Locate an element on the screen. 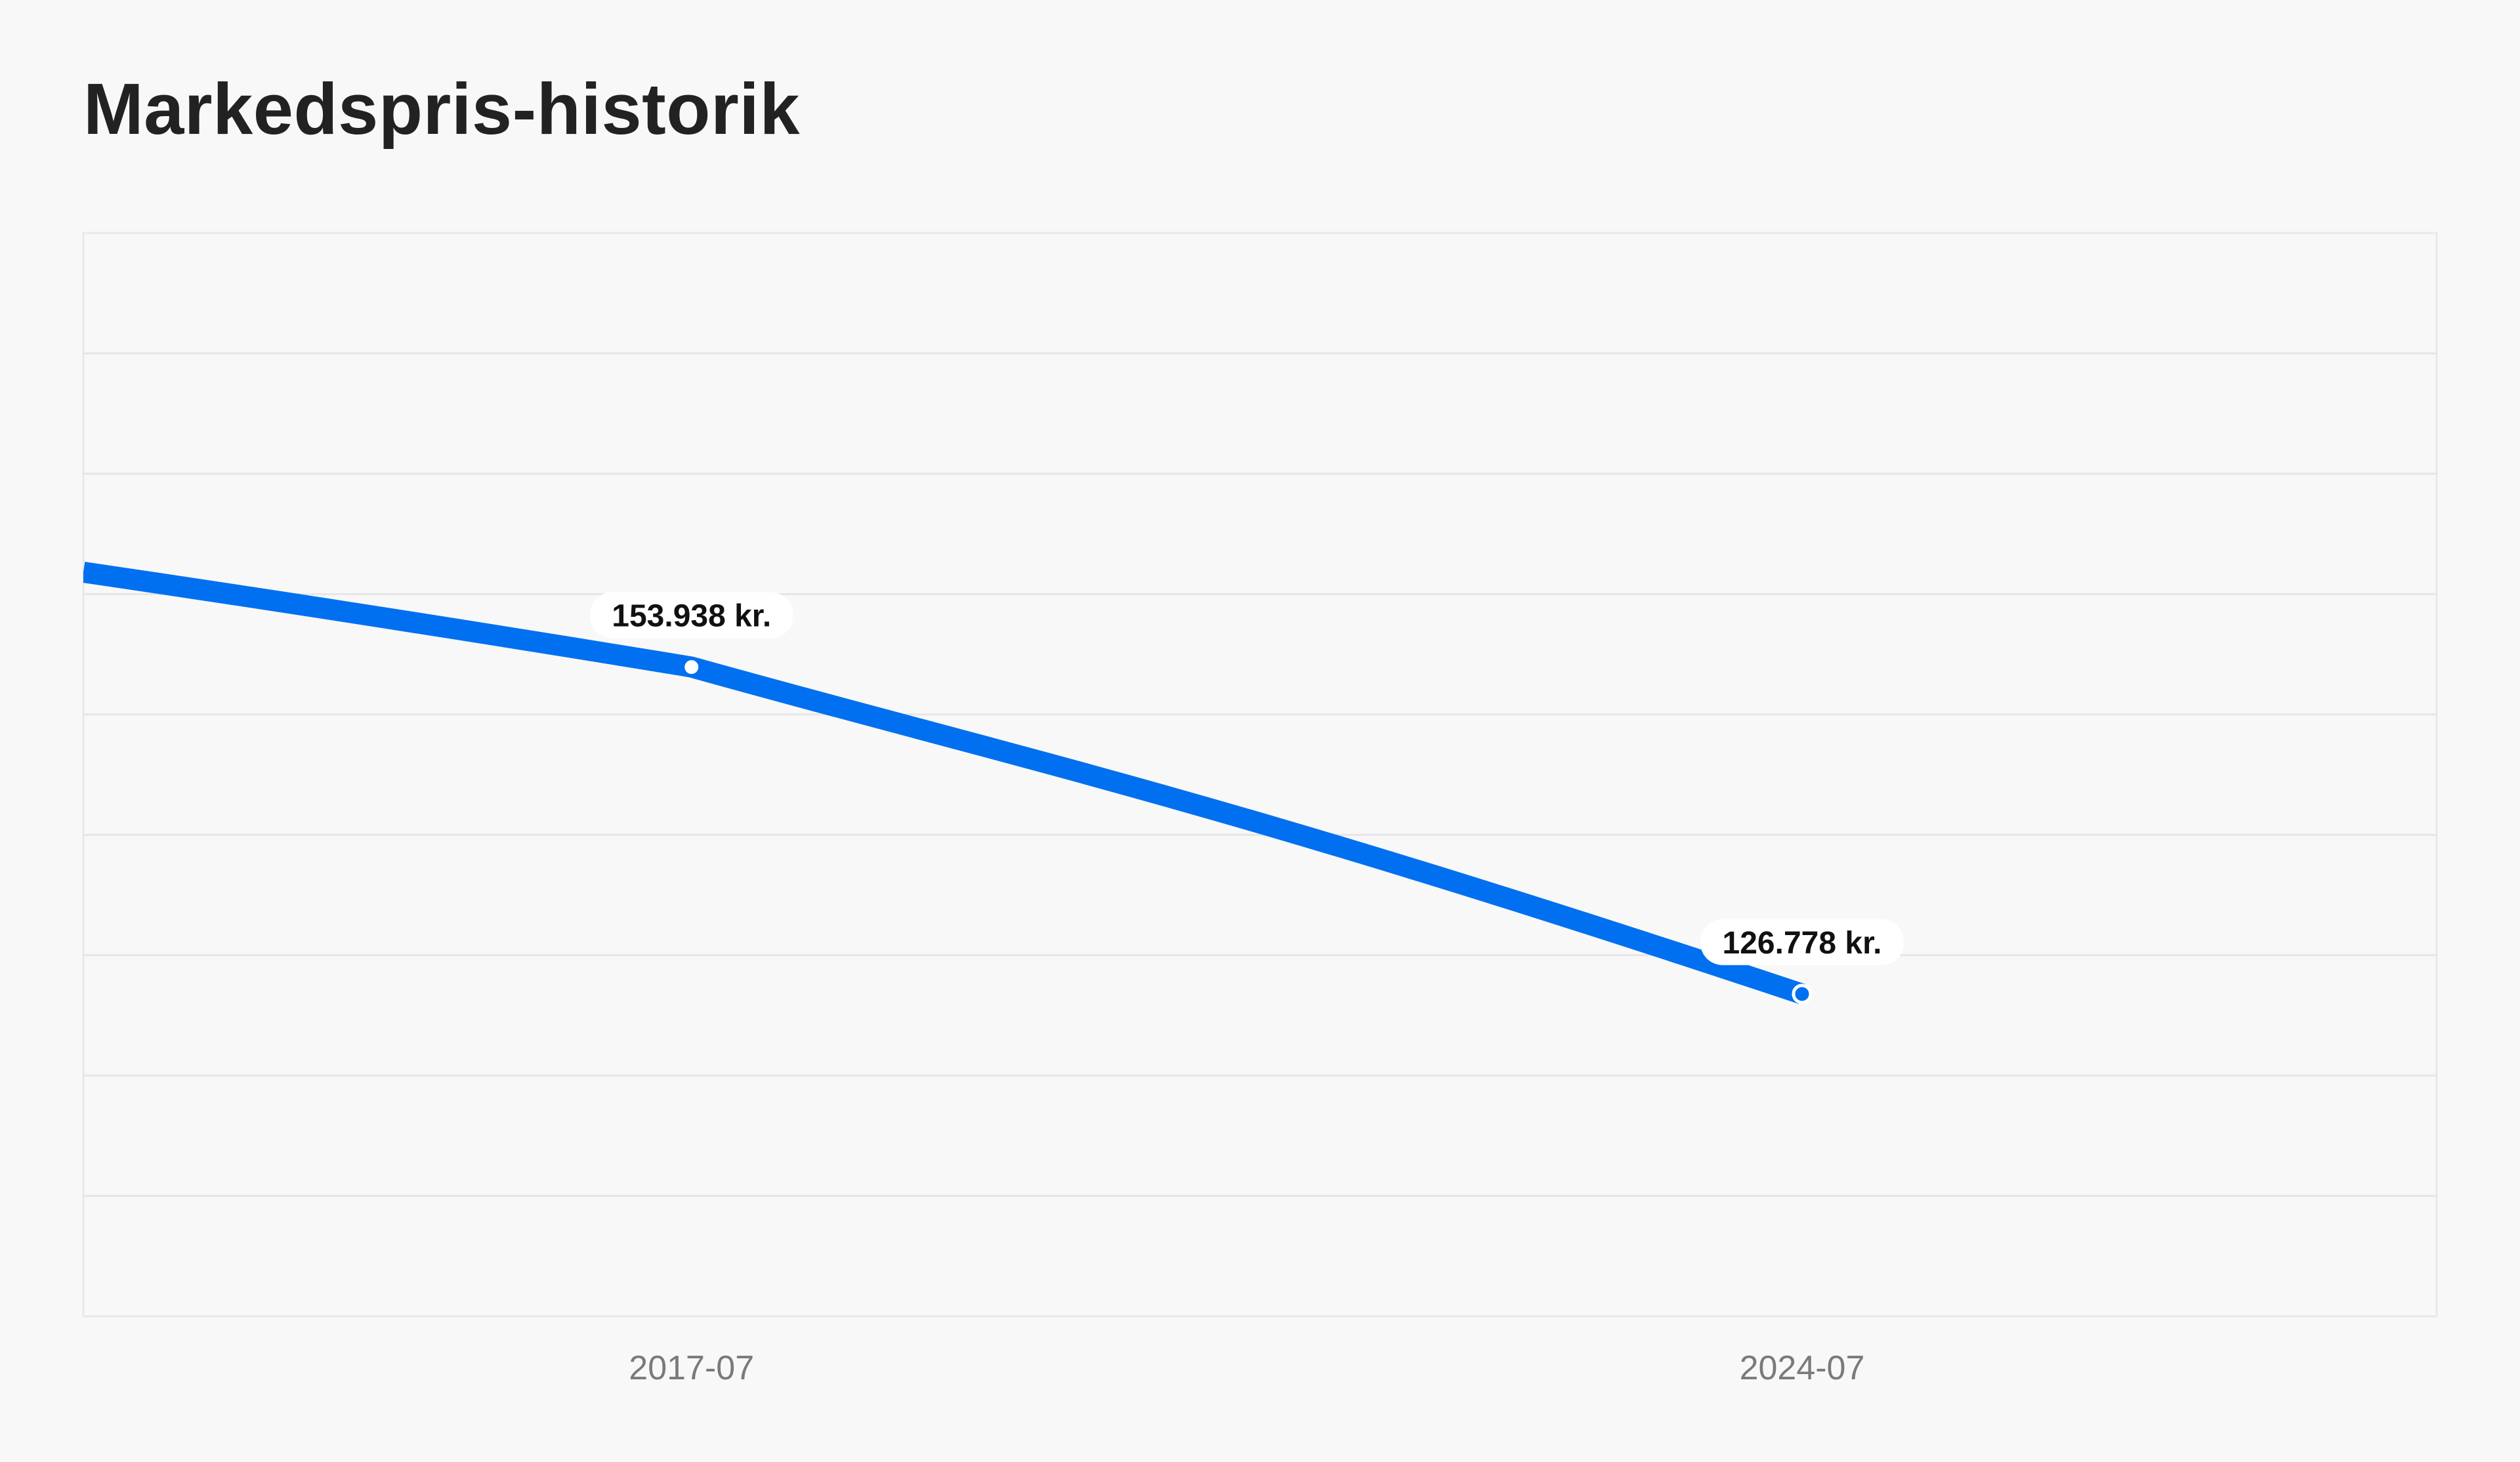 The width and height of the screenshot is (2520, 1462). data-label: 153.938 kr. is located at coordinates (691, 615).